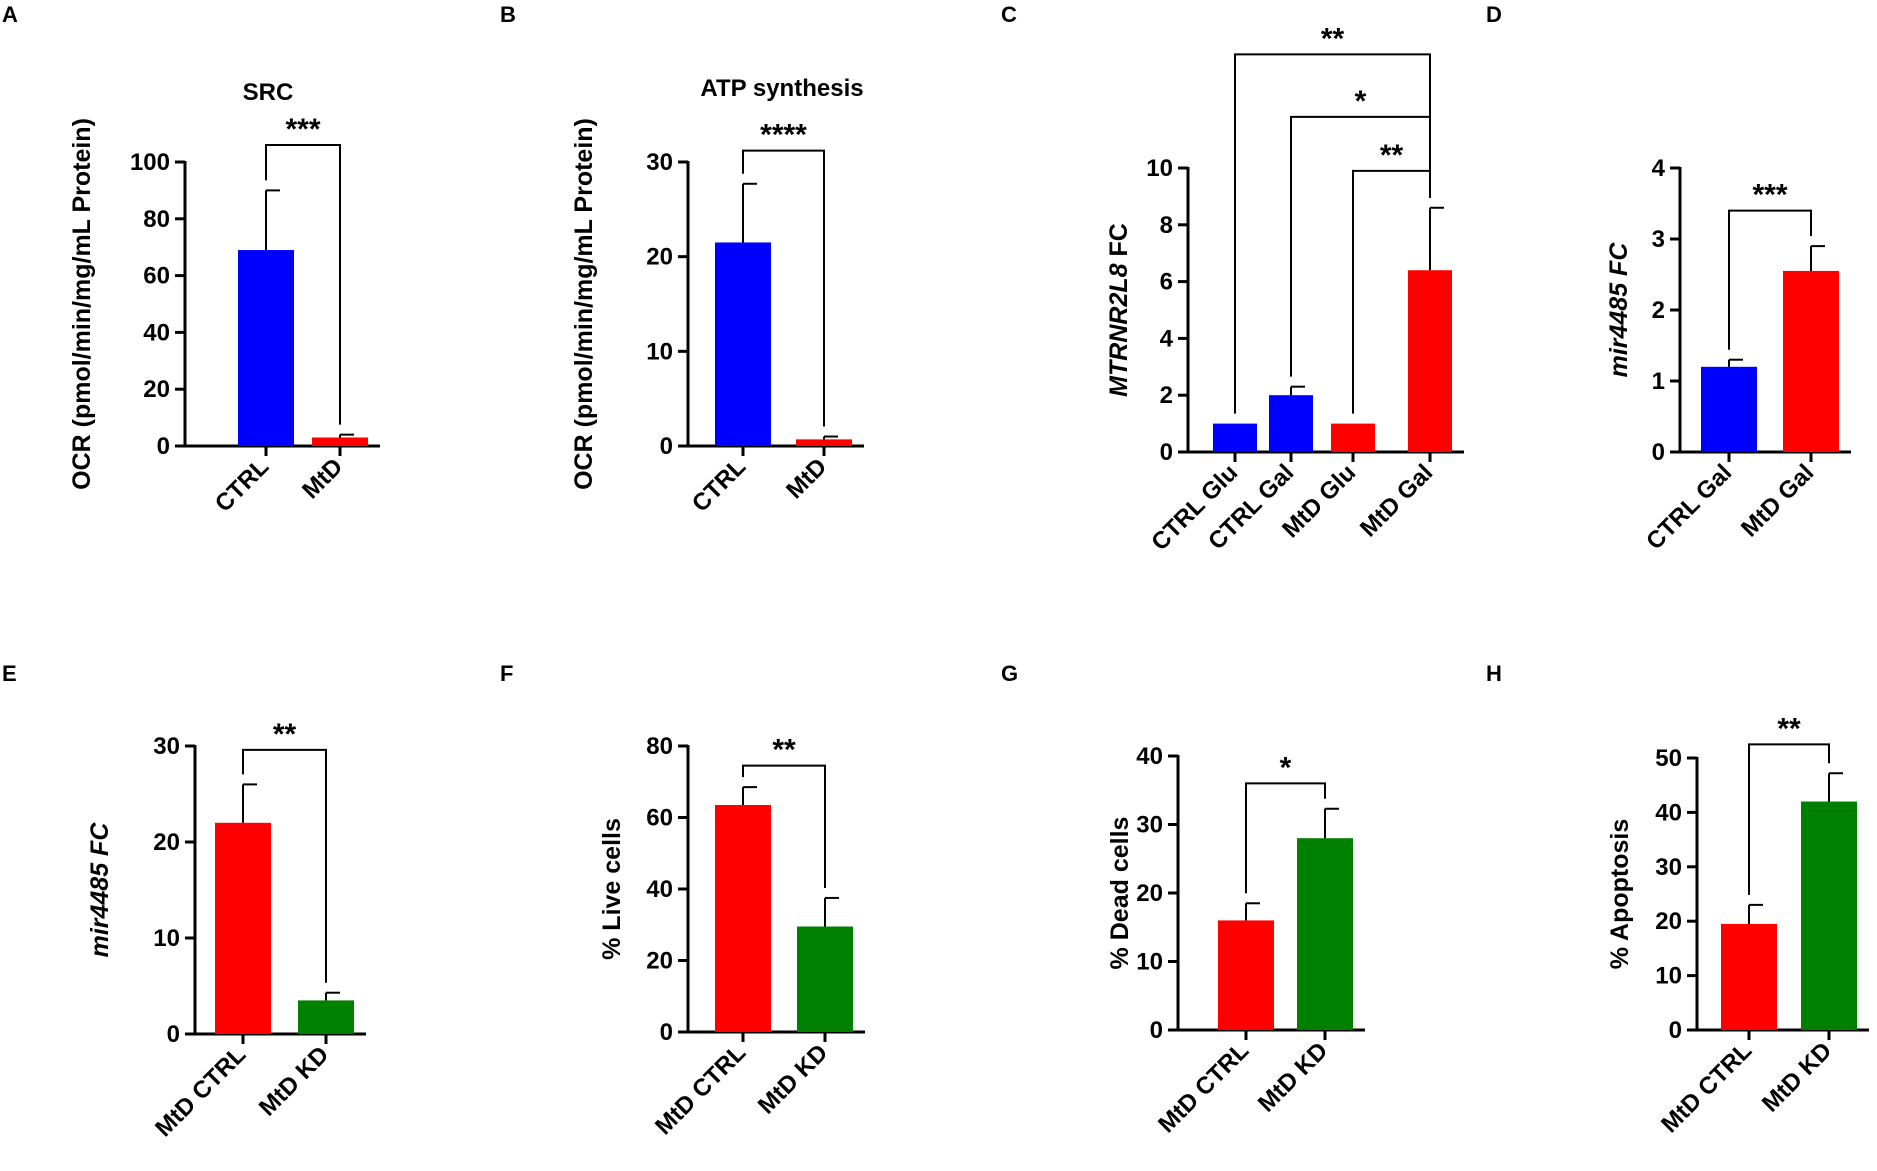 The height and width of the screenshot is (1171, 1877). Describe the element at coordinates (1677, 899) in the screenshot. I see `panel-h: H 0 10 20 30 40 50 % Apoptosis MtD CTRL MtD KD **` at that location.